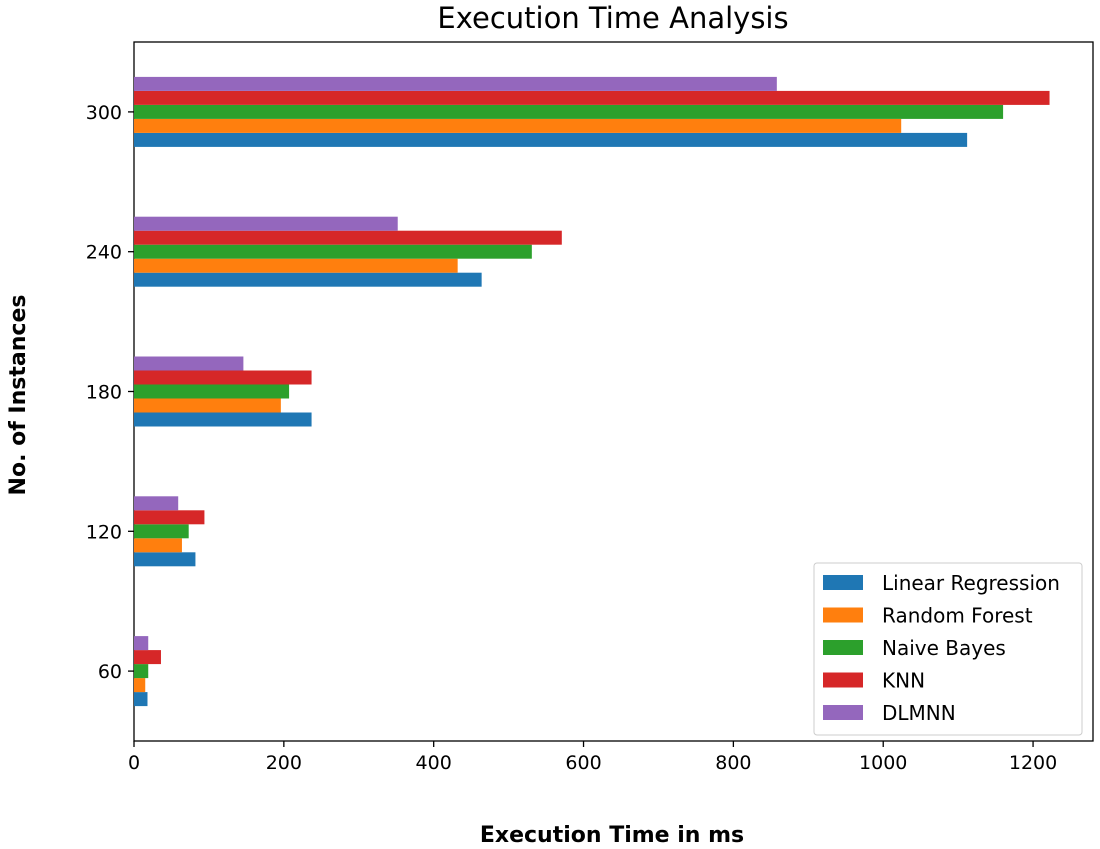 The width and height of the screenshot is (1100, 849). What do you see at coordinates (104, 393) in the screenshot?
I see `y-tick-label: 180` at bounding box center [104, 393].